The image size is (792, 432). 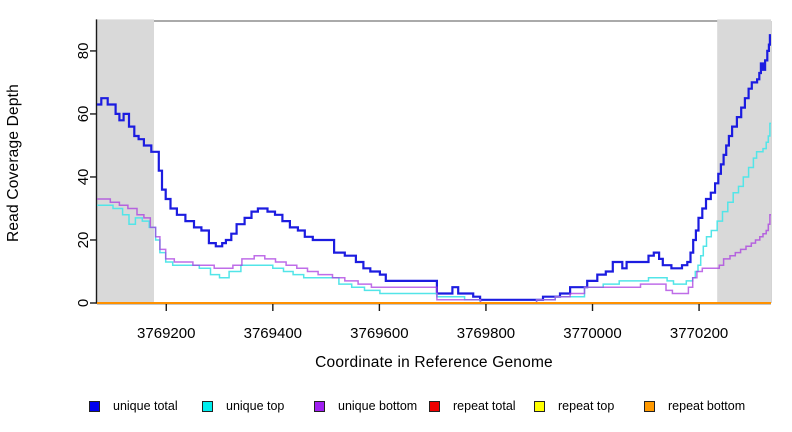 I want to click on legend-item-repeat-top: repeat top, so click(x=574, y=406).